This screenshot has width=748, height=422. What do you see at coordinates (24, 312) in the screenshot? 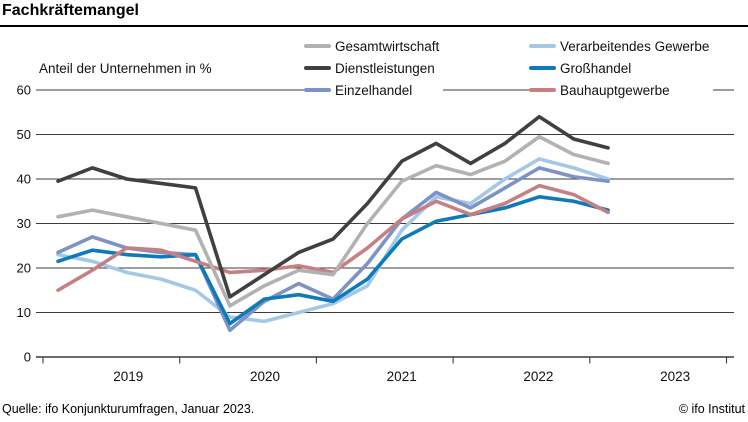
I see `y-axis-label-10: 10` at bounding box center [24, 312].